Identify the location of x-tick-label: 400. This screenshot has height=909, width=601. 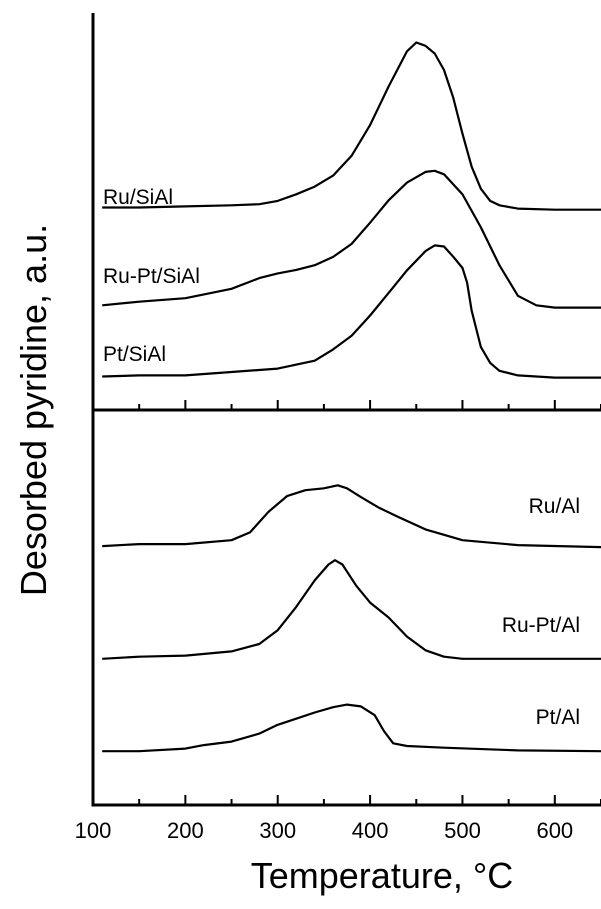
(370, 830).